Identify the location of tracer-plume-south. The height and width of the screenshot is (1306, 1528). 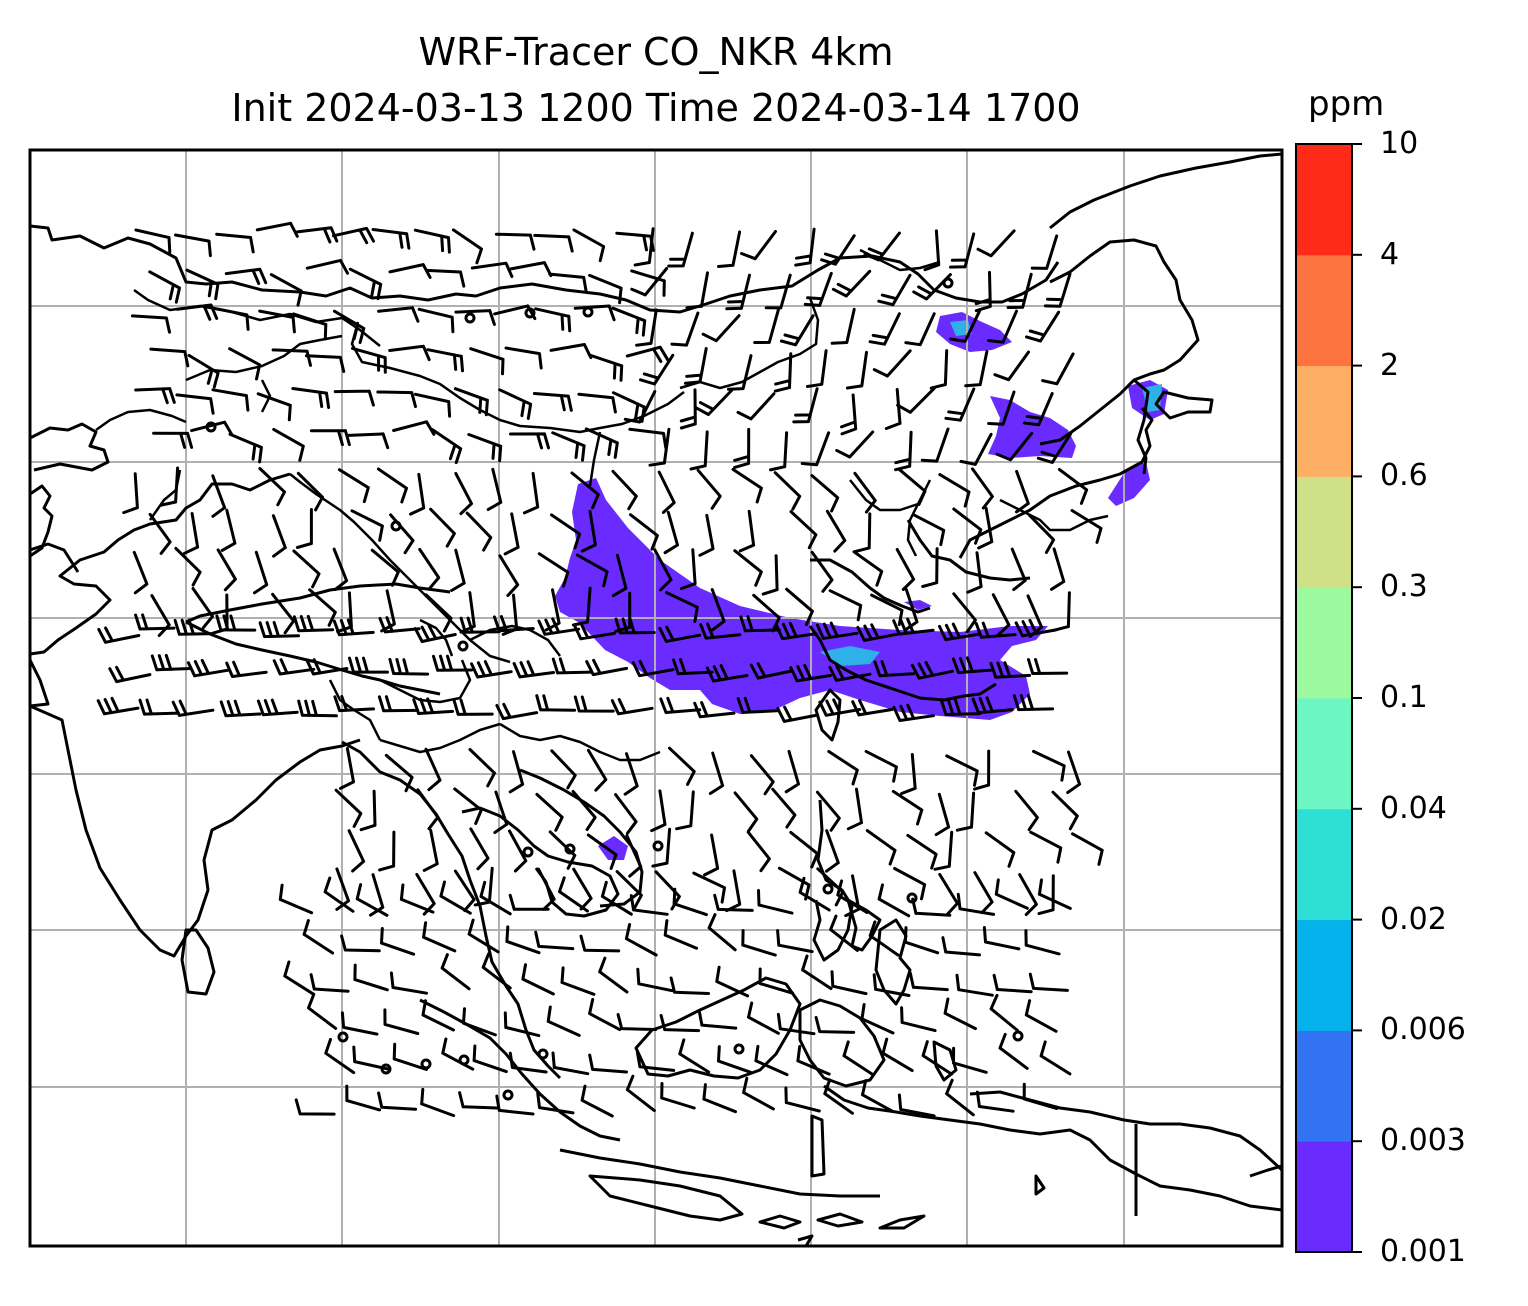
(613, 848).